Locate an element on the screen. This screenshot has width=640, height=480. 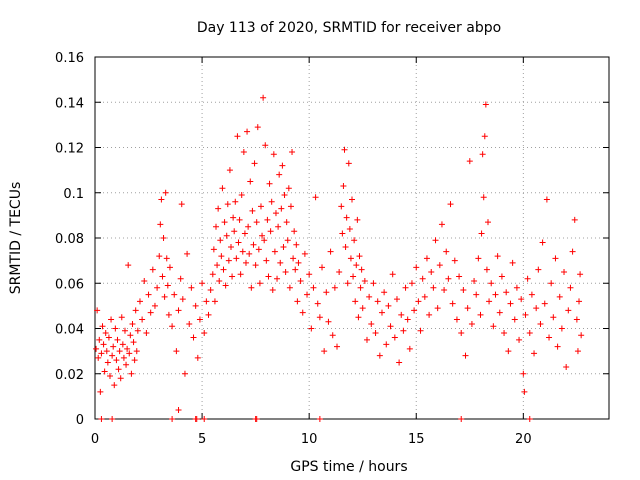
y-tick-label: 0.16 is located at coordinates (69, 58).